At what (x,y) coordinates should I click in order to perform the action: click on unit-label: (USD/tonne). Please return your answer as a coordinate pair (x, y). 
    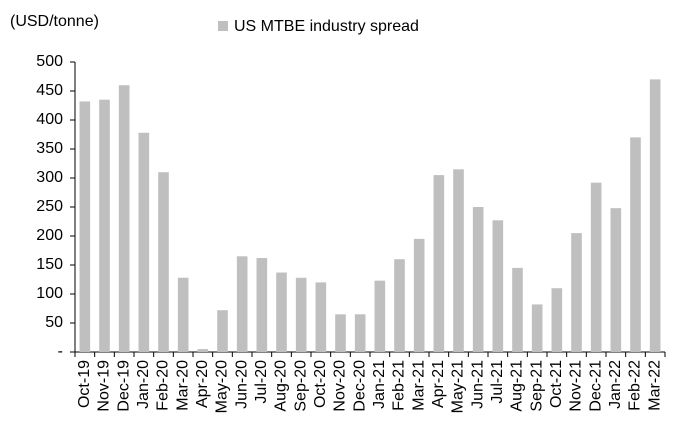
    Looking at the image, I should click on (54, 21).